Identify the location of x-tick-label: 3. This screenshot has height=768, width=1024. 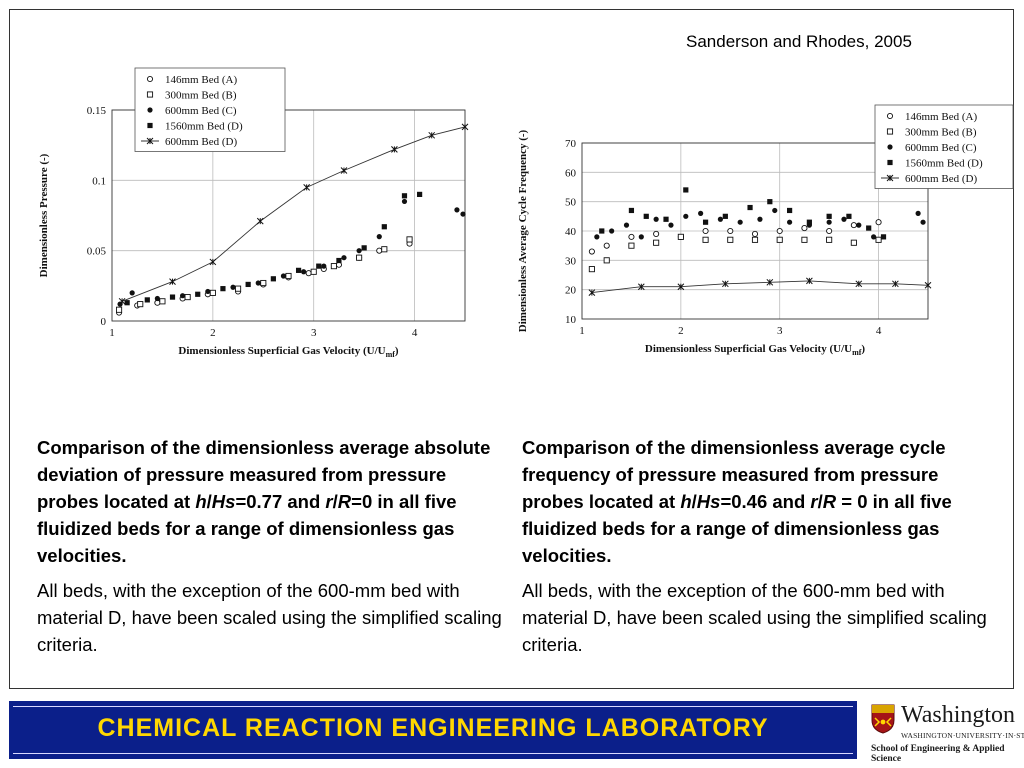
(780, 331).